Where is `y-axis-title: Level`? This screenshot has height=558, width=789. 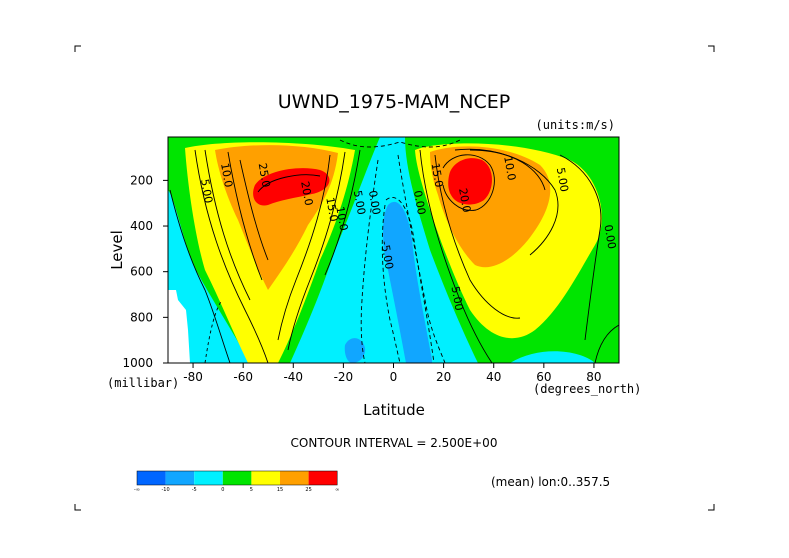 y-axis-title: Level is located at coordinates (117, 250).